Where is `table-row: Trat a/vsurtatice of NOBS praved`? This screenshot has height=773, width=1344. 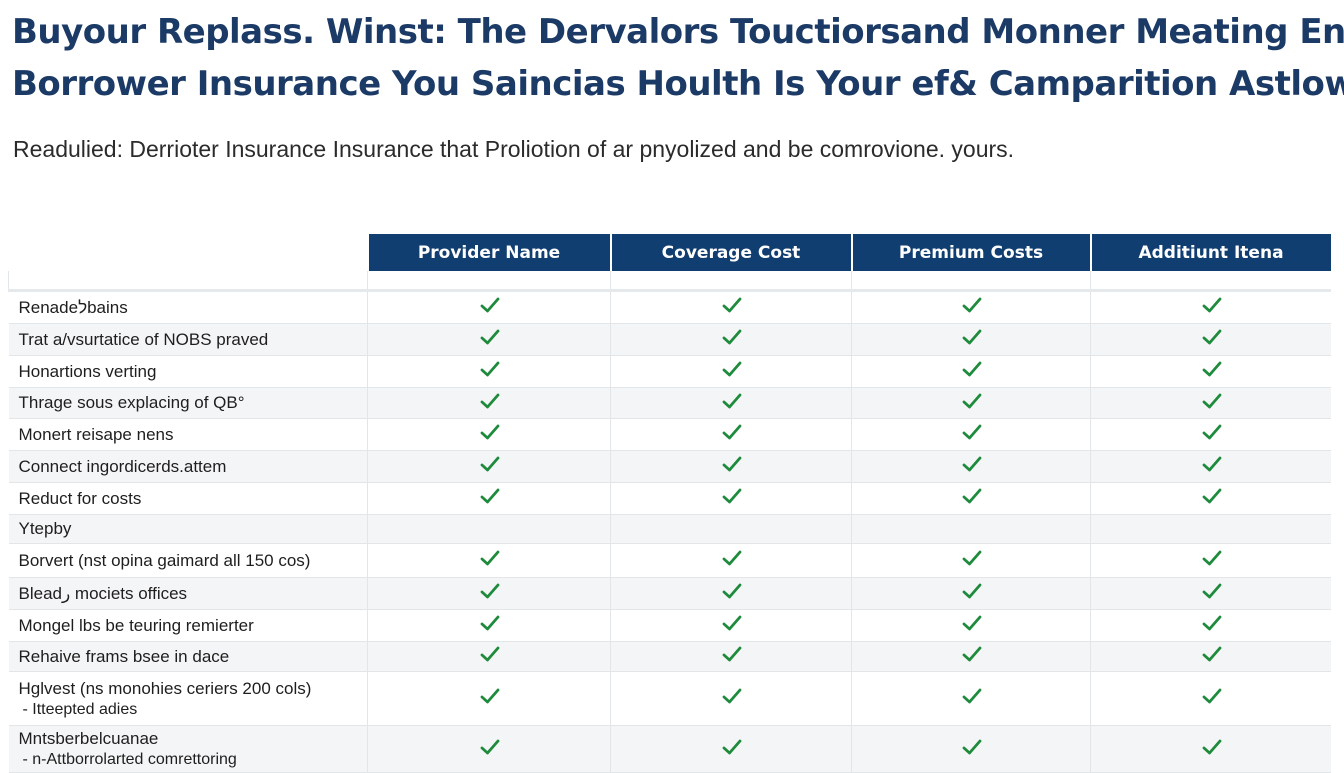 table-row: Trat a/vsurtatice of NOBS praved is located at coordinates (669, 339).